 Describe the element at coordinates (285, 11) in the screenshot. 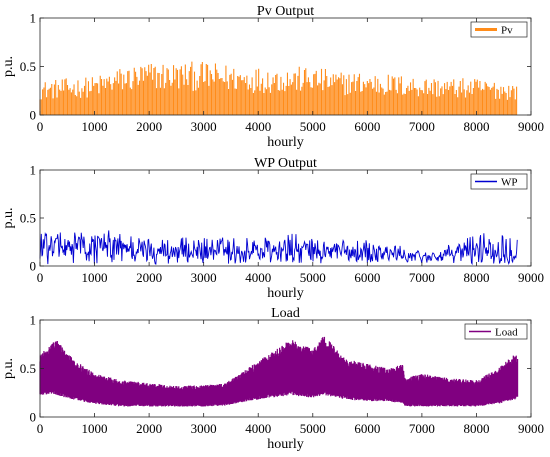

I see `chart-title: Pv Output` at that location.